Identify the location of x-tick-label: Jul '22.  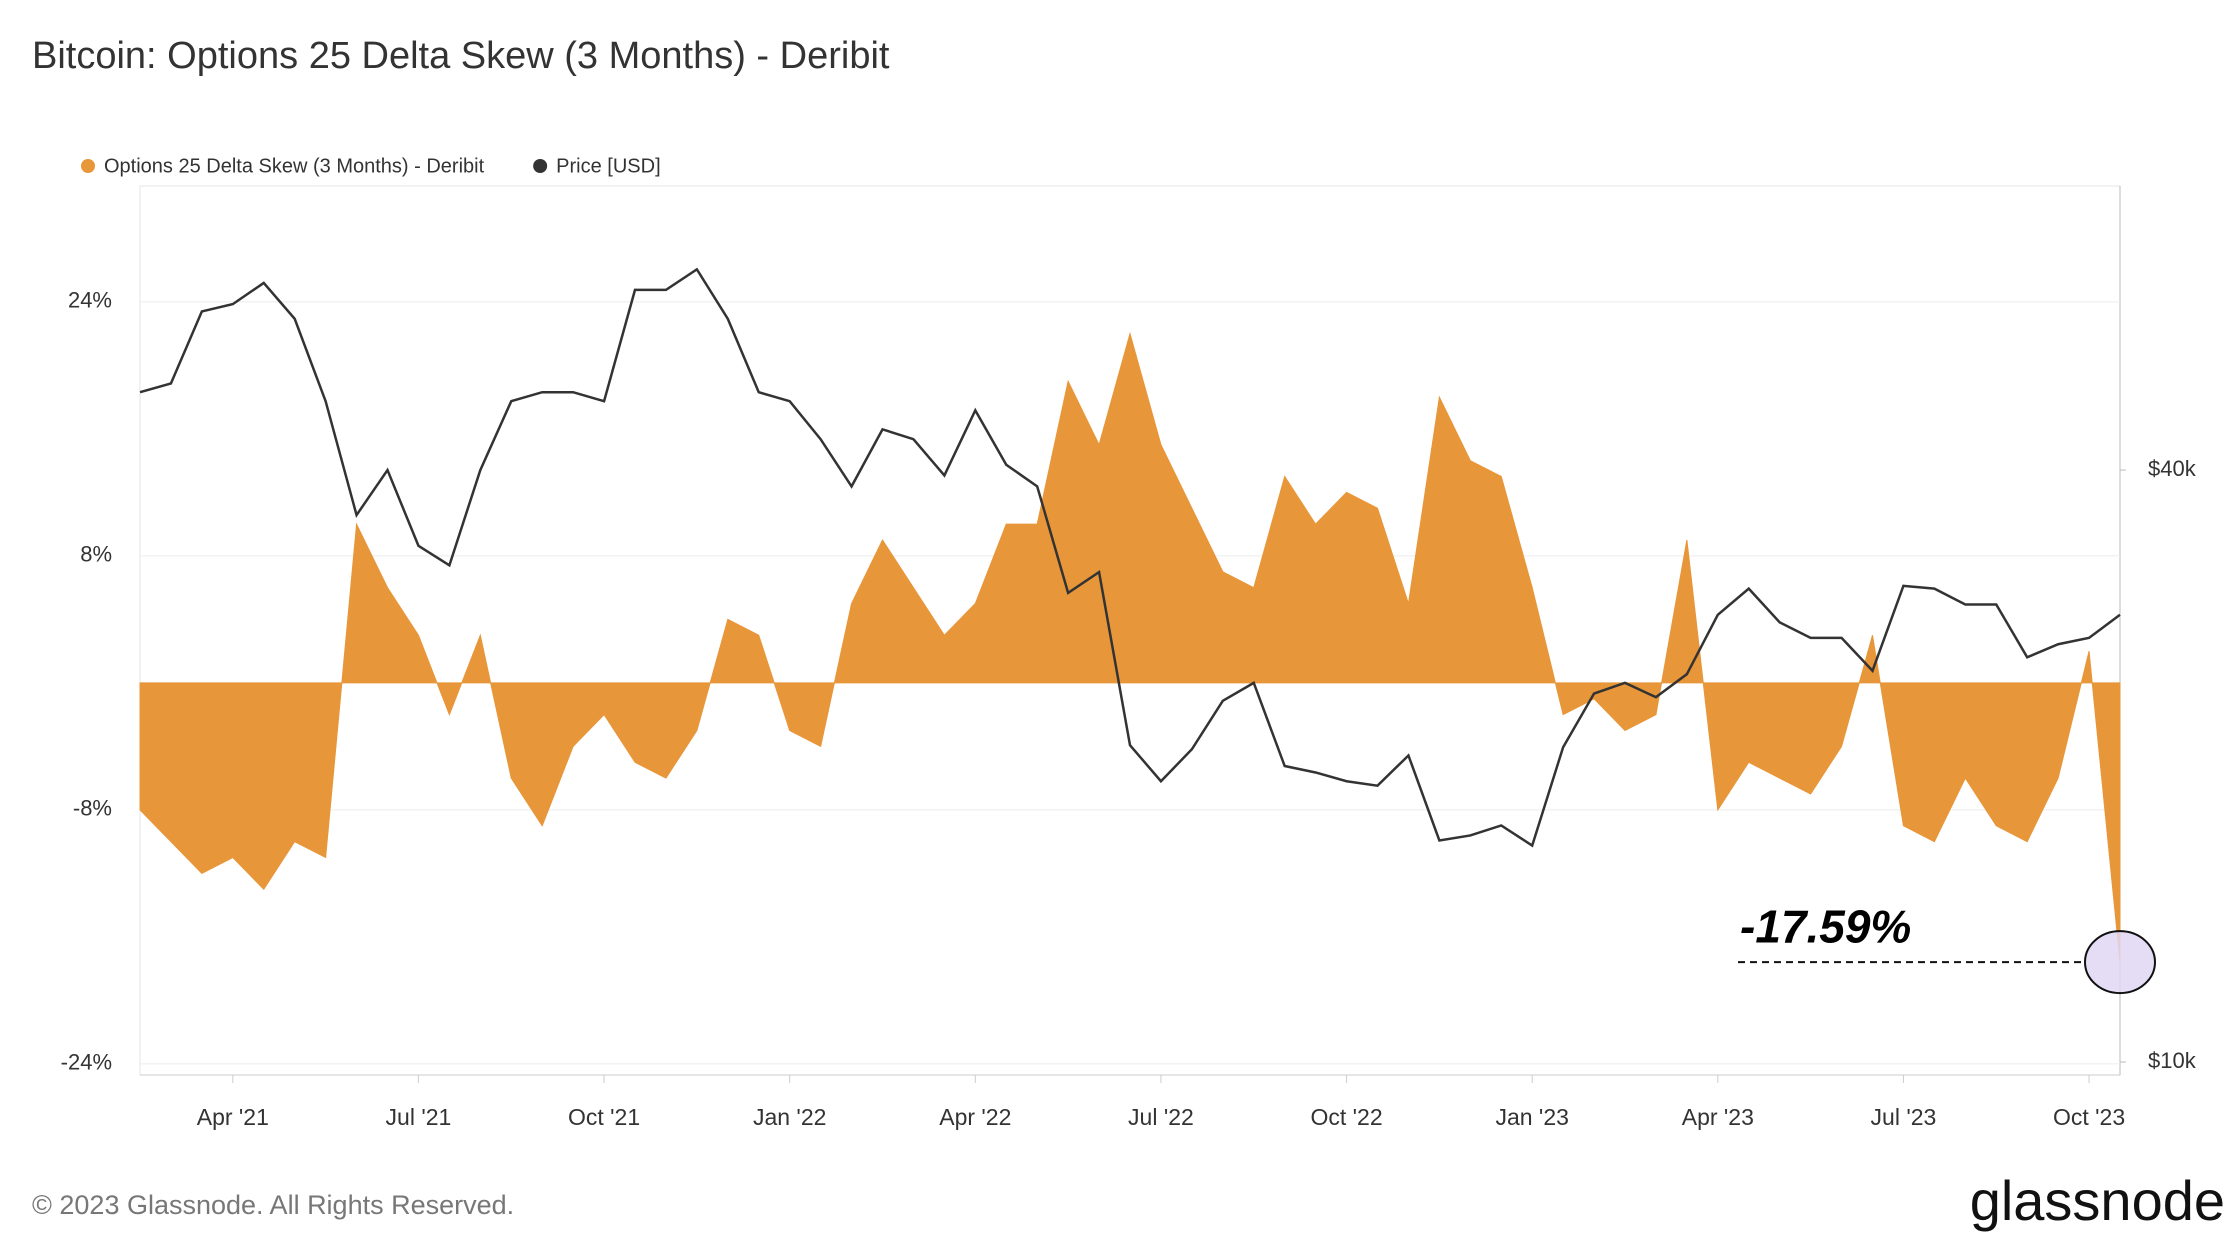
(1161, 1117).